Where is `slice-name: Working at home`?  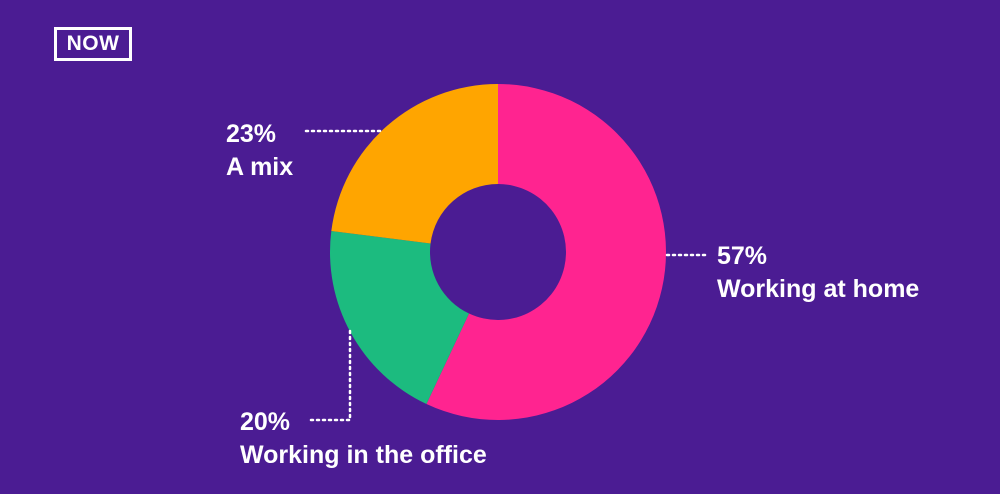 slice-name: Working at home is located at coordinates (818, 289).